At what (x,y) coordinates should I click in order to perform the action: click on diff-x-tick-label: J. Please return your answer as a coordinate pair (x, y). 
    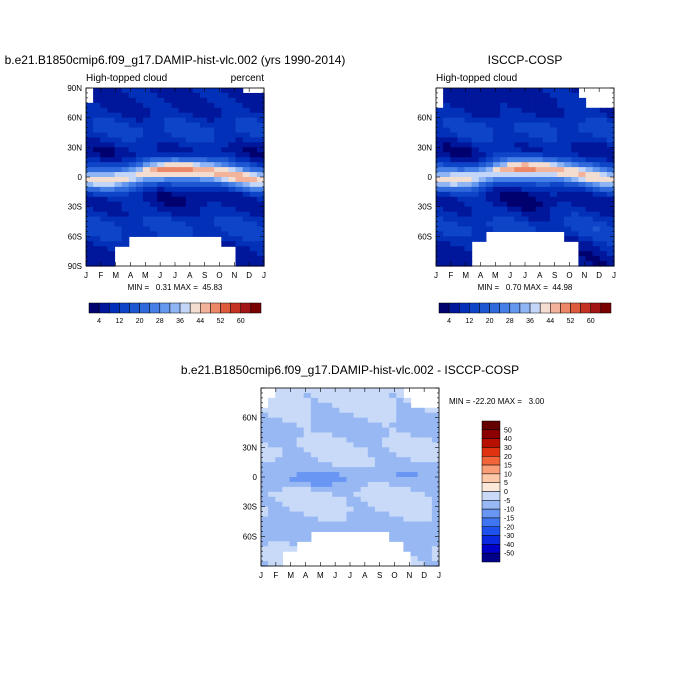
    Looking at the image, I should click on (439, 575).